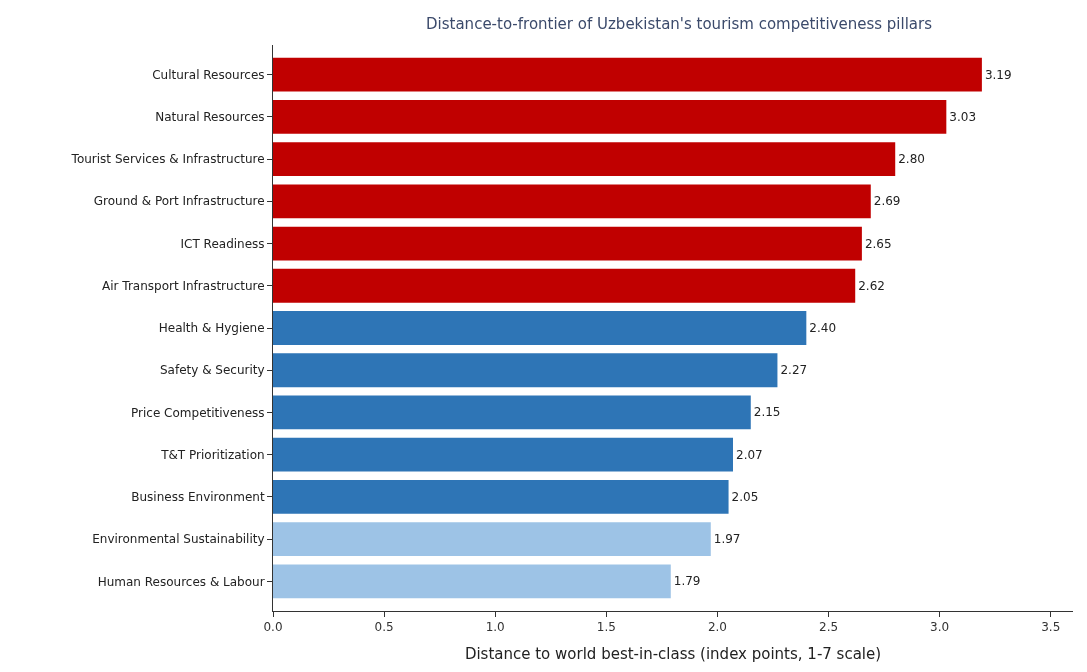 This screenshot has width=1087, height=672. What do you see at coordinates (167, 159) in the screenshot?
I see `y-tick-label: Tourist Services & Infrastructure` at bounding box center [167, 159].